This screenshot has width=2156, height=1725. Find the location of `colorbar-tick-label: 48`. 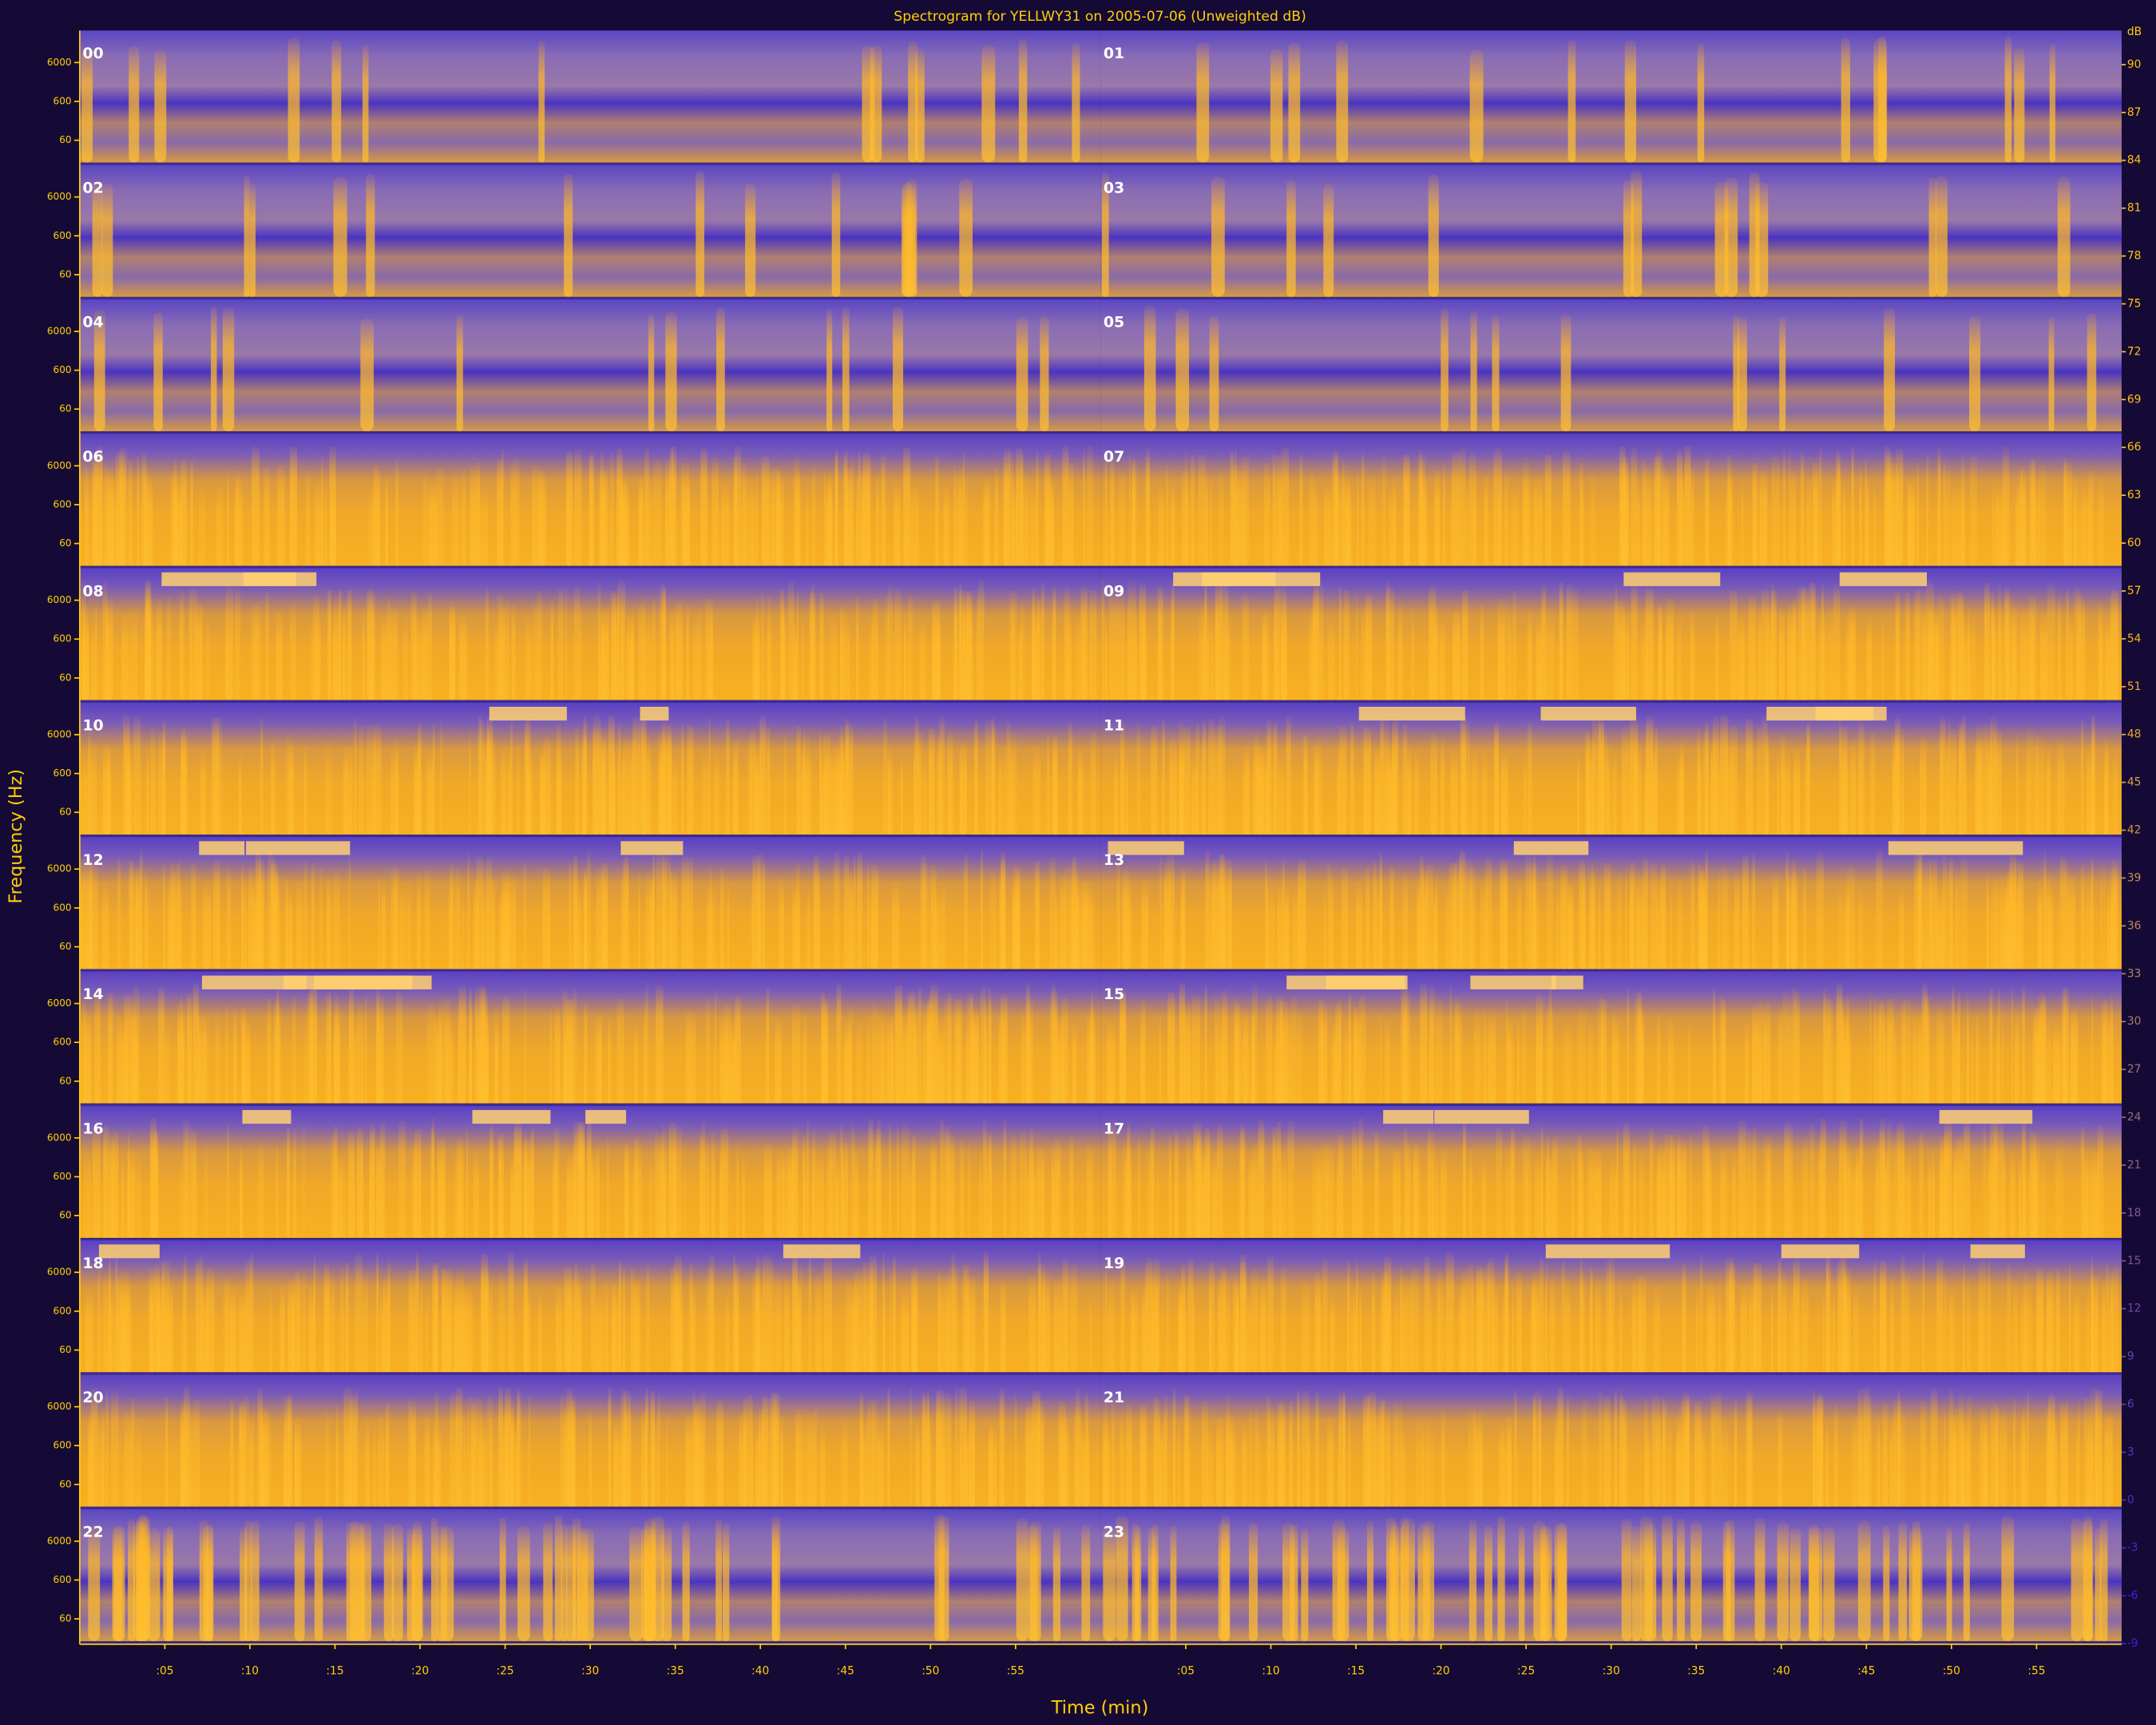

colorbar-tick-label: 48 is located at coordinates (2134, 735).